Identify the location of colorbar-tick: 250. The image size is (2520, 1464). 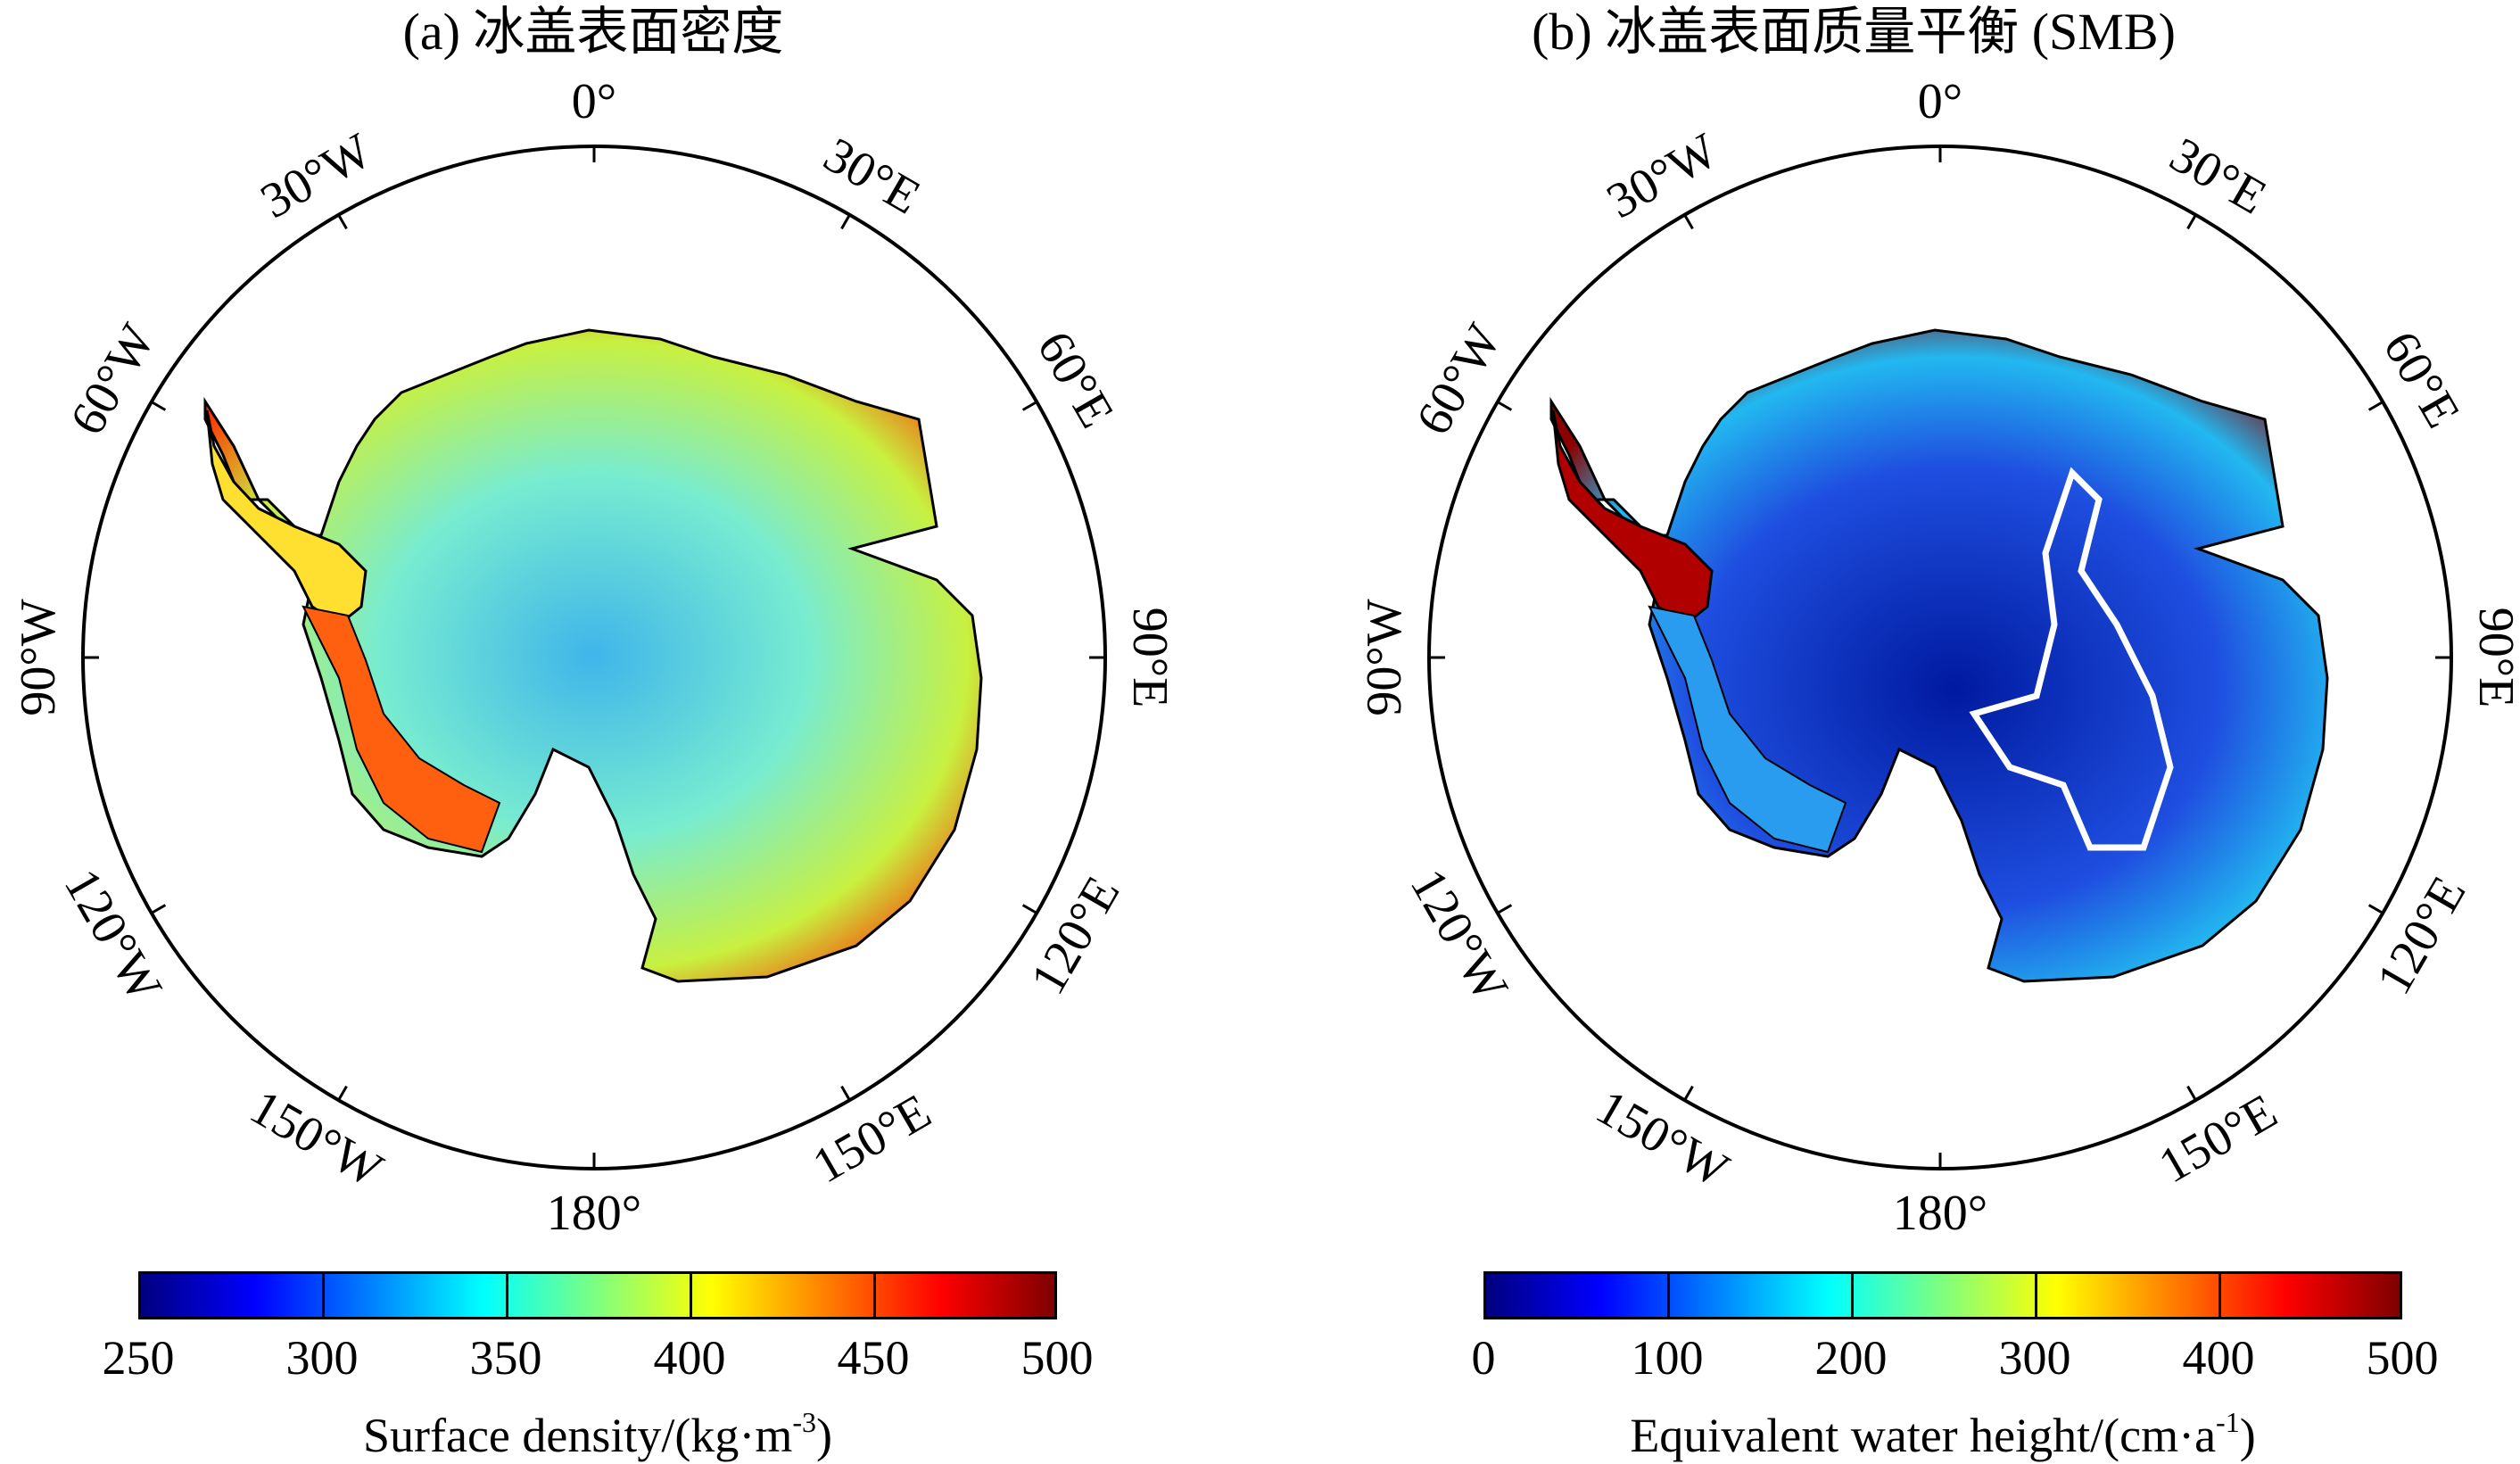
(138, 1358).